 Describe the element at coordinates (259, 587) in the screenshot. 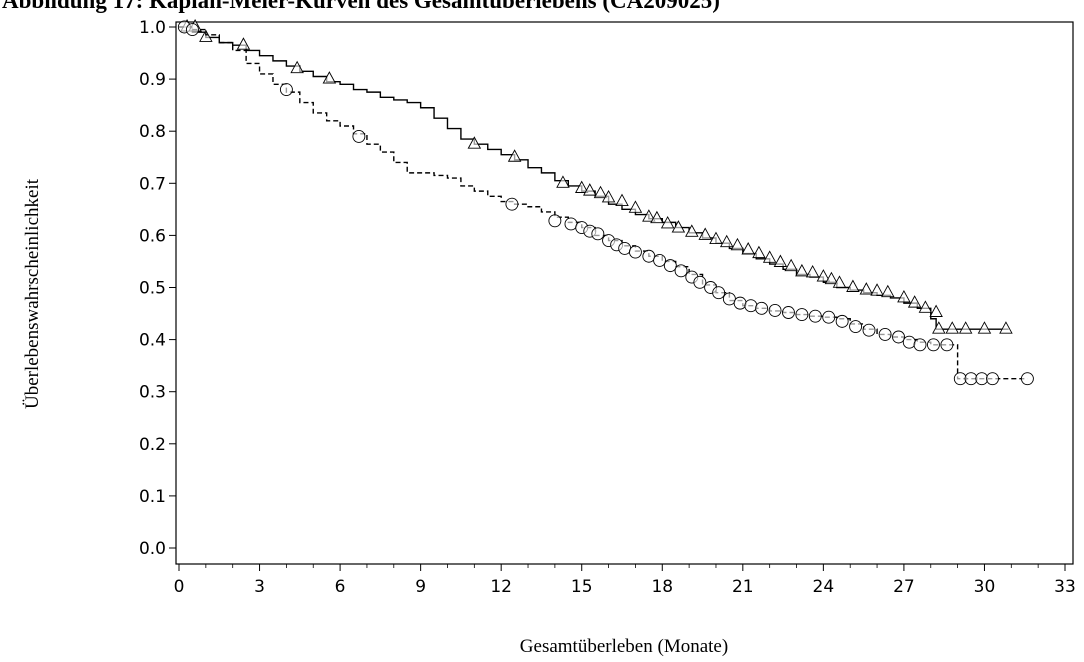

I see `x-tick-label: 3` at that location.